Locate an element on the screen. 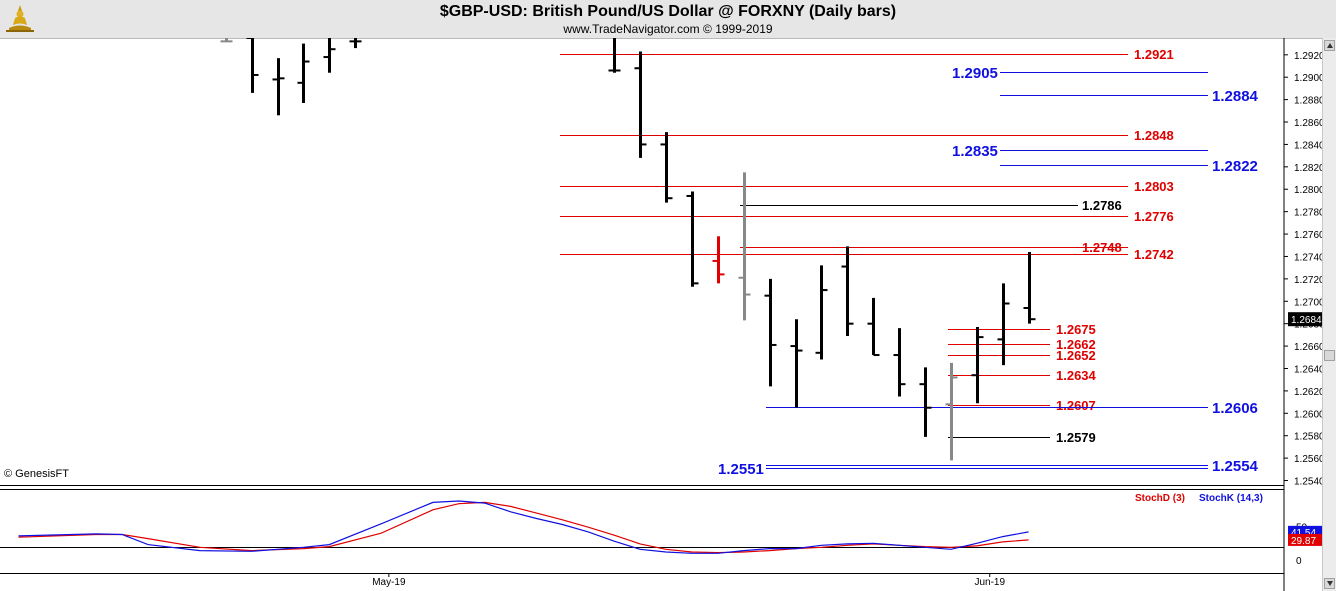 This screenshot has width=1336, height=591. price-tick-label: 1.2800 is located at coordinates (1308, 190).